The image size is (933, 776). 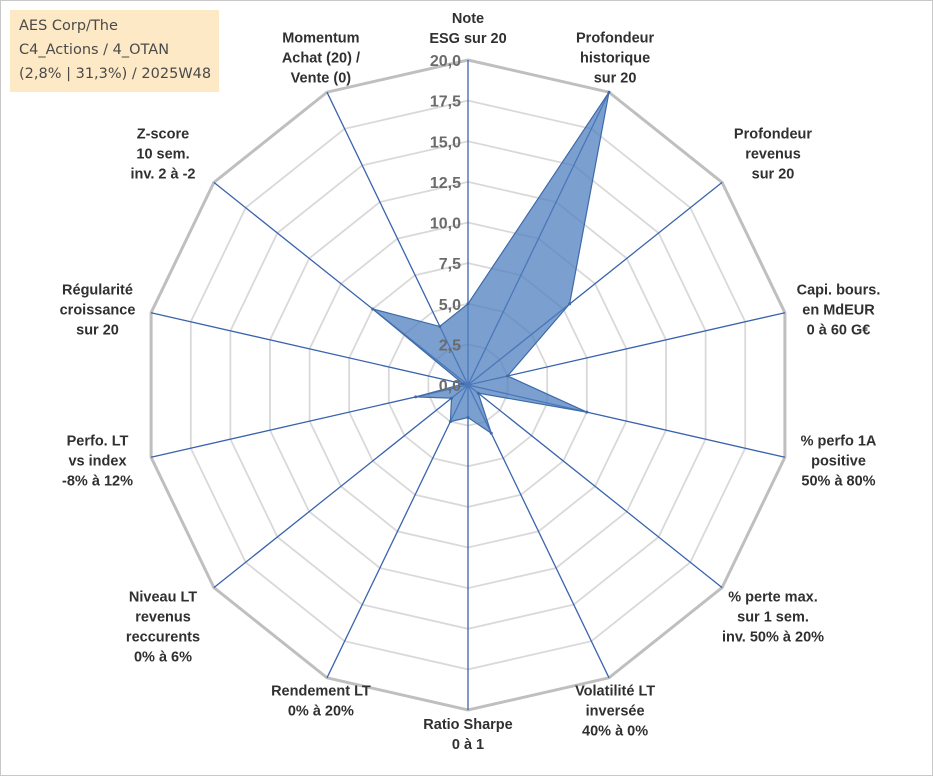 What do you see at coordinates (450, 305) in the screenshot?
I see `tick-label: 5,0` at bounding box center [450, 305].